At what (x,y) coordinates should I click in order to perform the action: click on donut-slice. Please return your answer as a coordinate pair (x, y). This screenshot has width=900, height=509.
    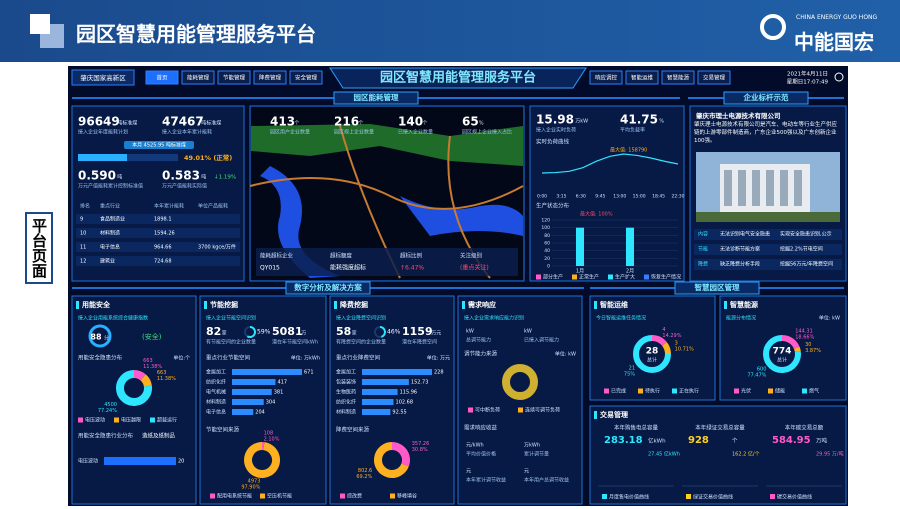
    Looking at the image, I should click on (652, 354).